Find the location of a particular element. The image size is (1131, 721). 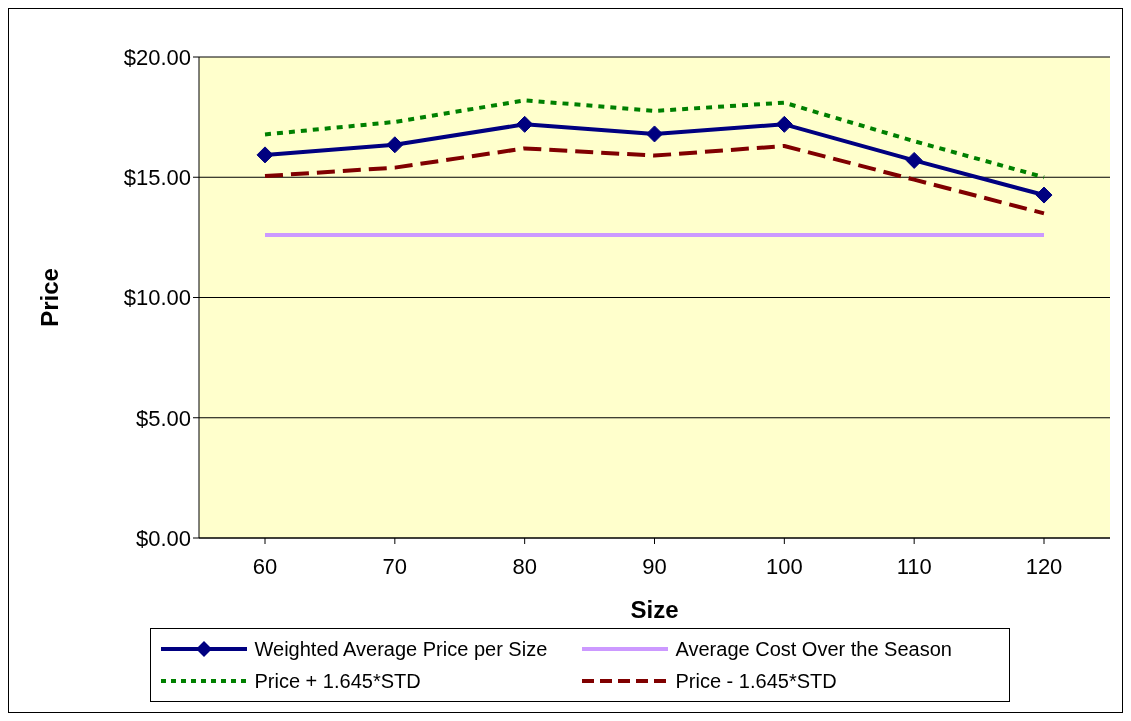

x-tick-label: 90 is located at coordinates (654, 566).